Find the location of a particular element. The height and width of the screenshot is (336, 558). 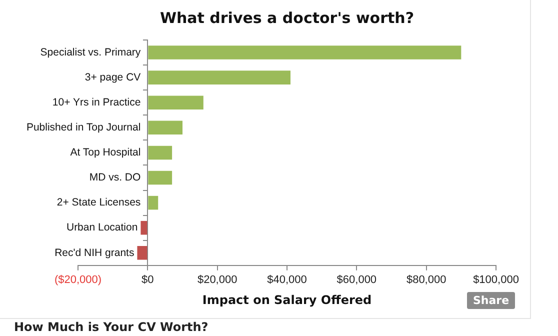

share-button: Share is located at coordinates (491, 300).